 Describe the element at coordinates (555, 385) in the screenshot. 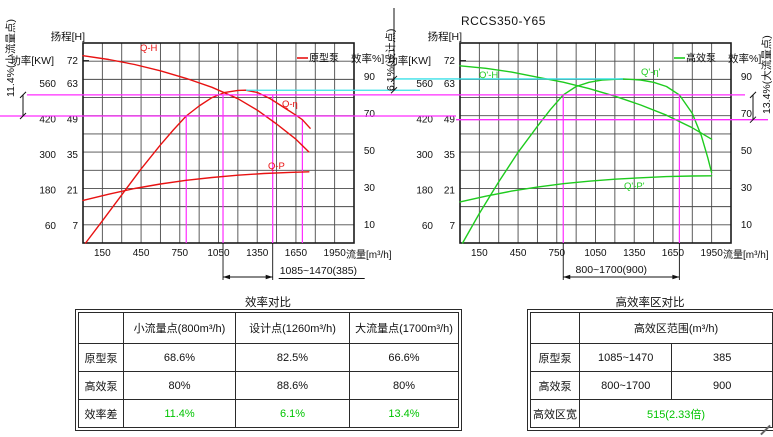

I see `row-label: 高效泵` at that location.